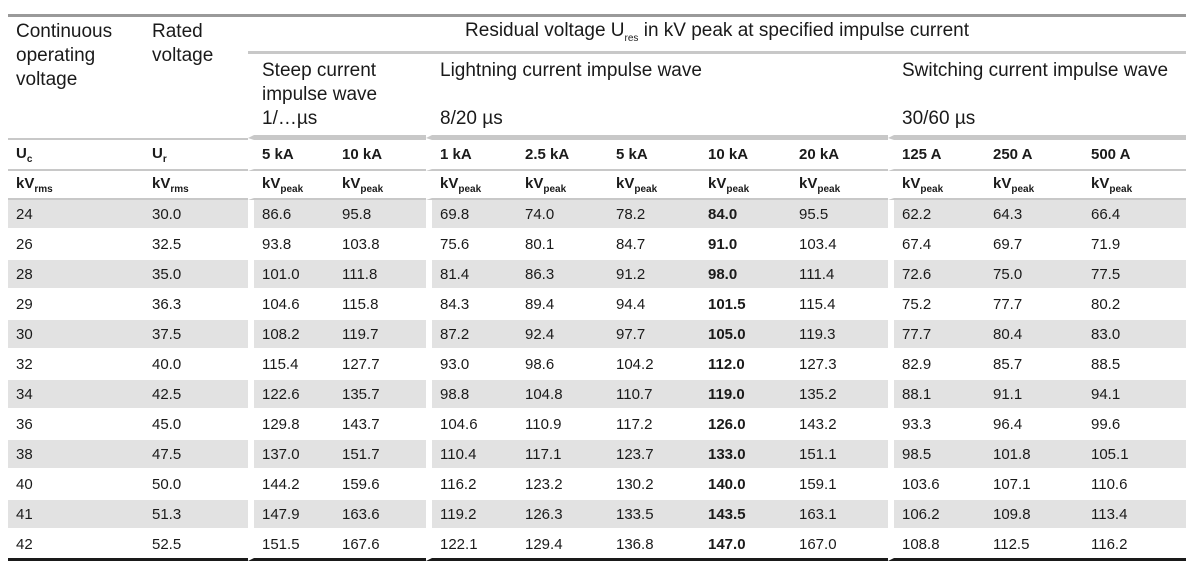  What do you see at coordinates (76, 425) in the screenshot?
I see `table-cell: 36` at bounding box center [76, 425].